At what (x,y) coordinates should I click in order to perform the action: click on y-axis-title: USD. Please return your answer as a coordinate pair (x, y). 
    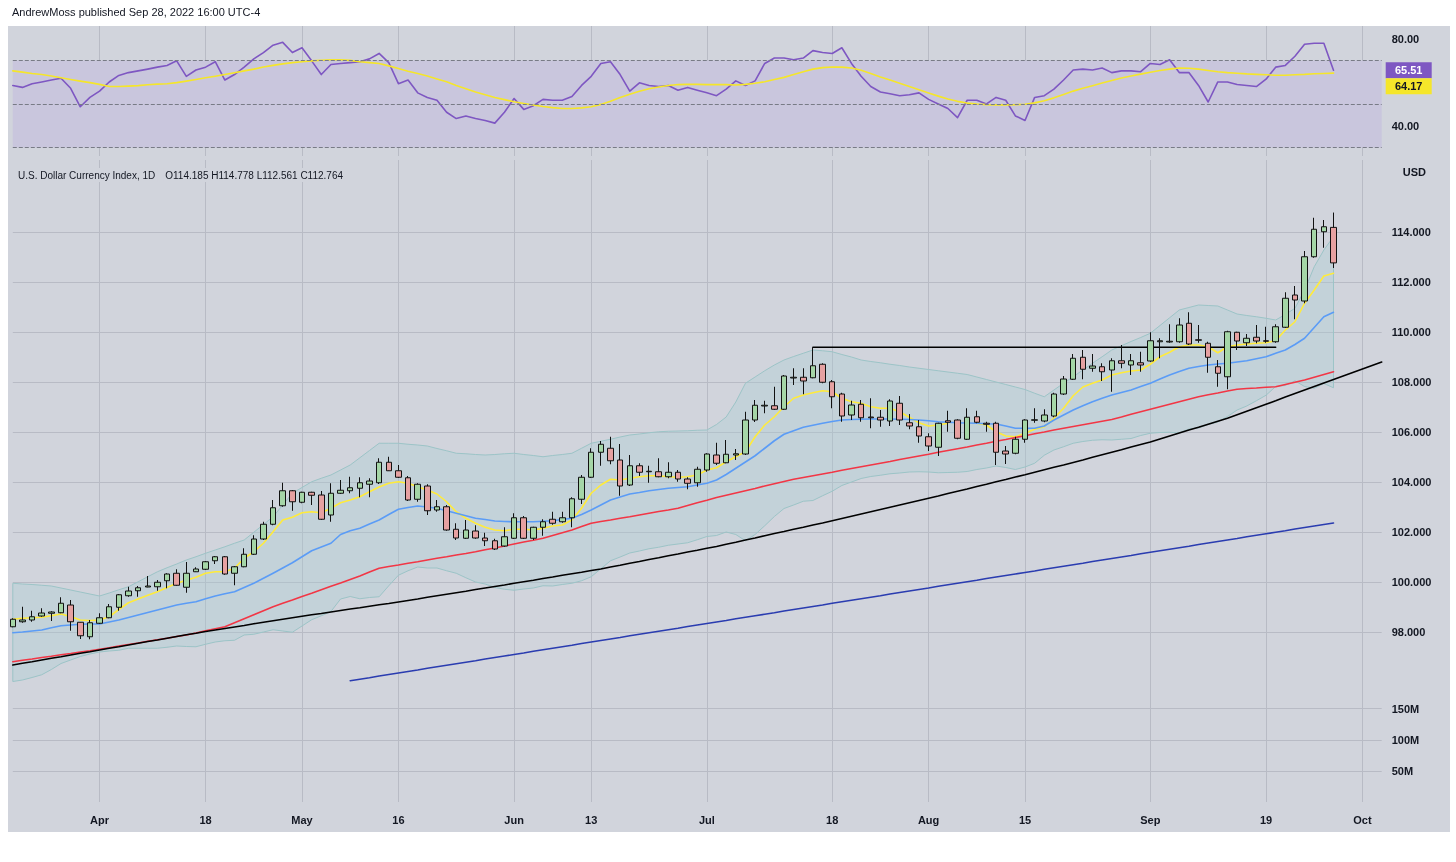
    Looking at the image, I should click on (1414, 171).